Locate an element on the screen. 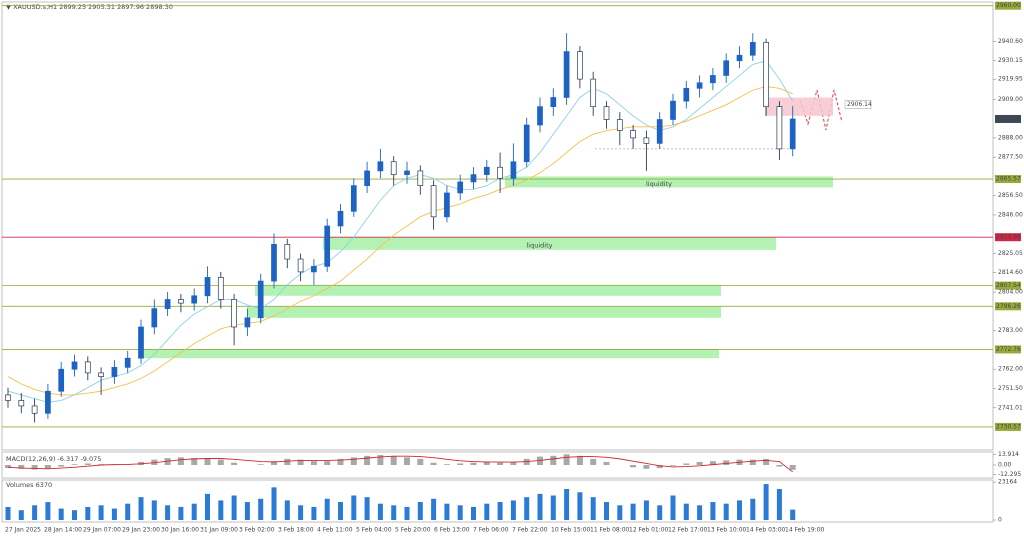 This screenshot has height=537, width=1024. level-label: 2833.90 is located at coordinates (1008, 237).